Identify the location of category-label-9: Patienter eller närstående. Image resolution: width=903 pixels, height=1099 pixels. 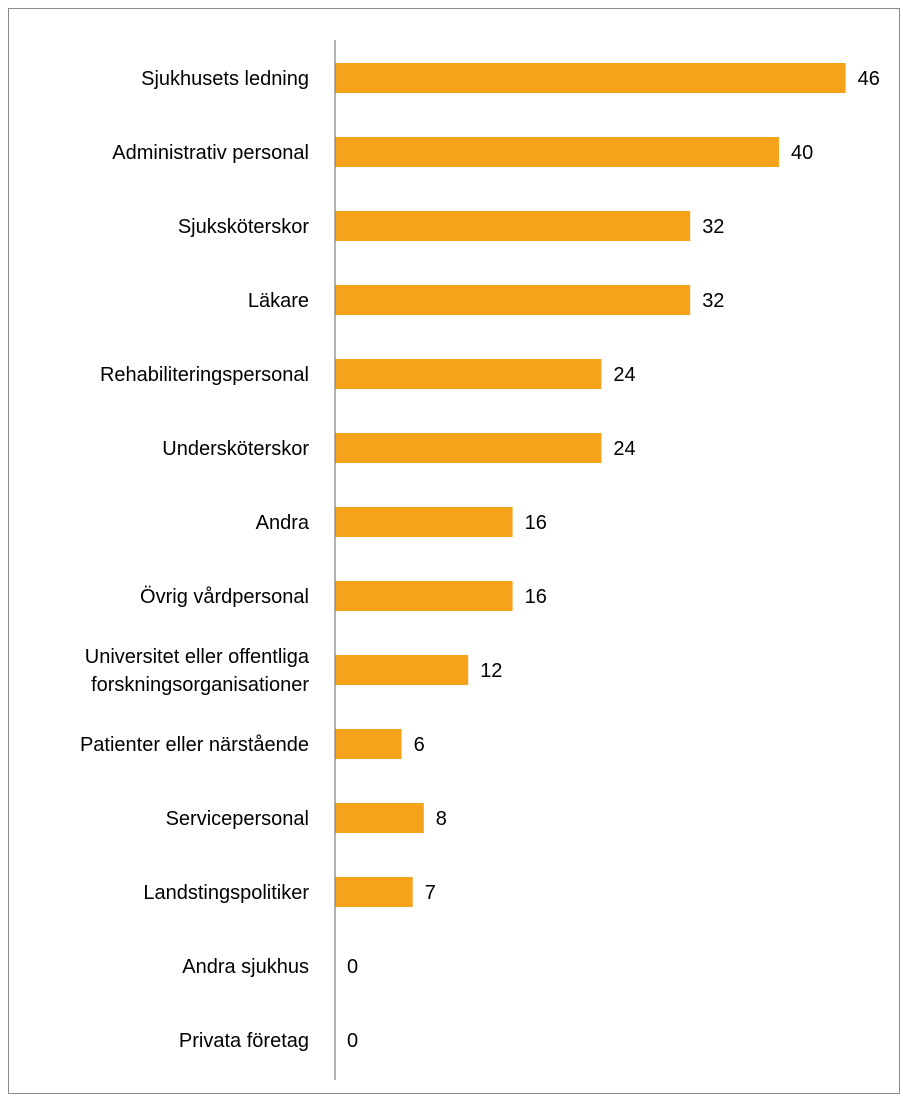
(194, 745).